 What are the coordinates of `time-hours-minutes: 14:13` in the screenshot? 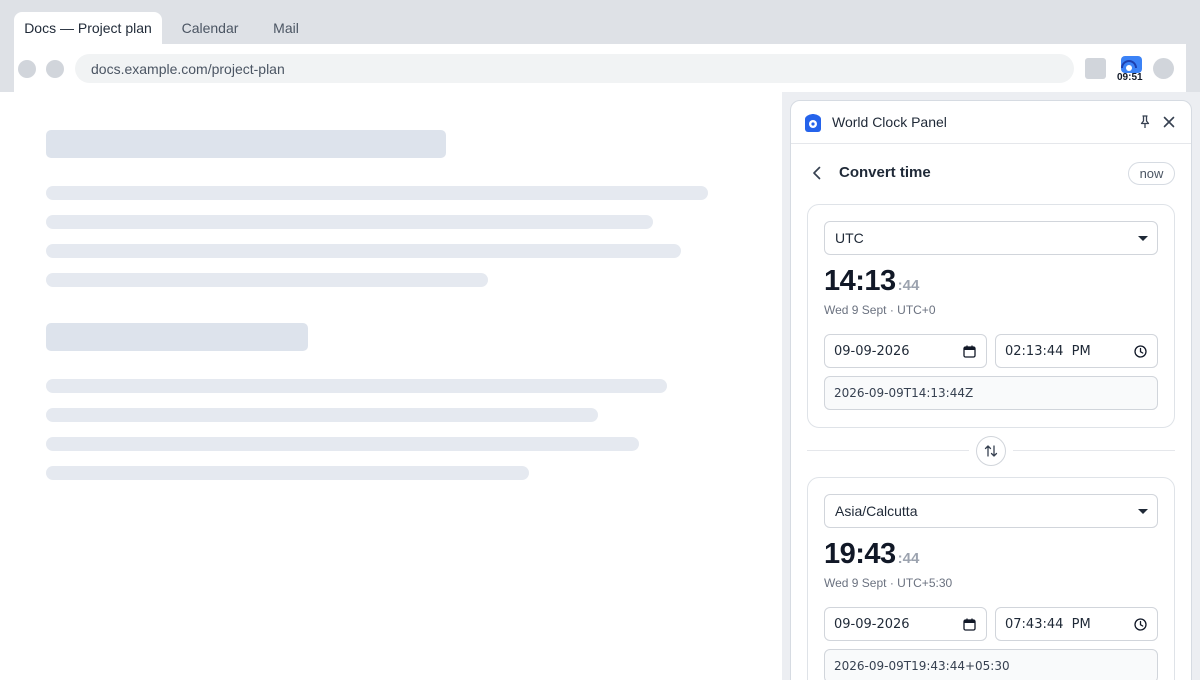 It's located at (860, 281).